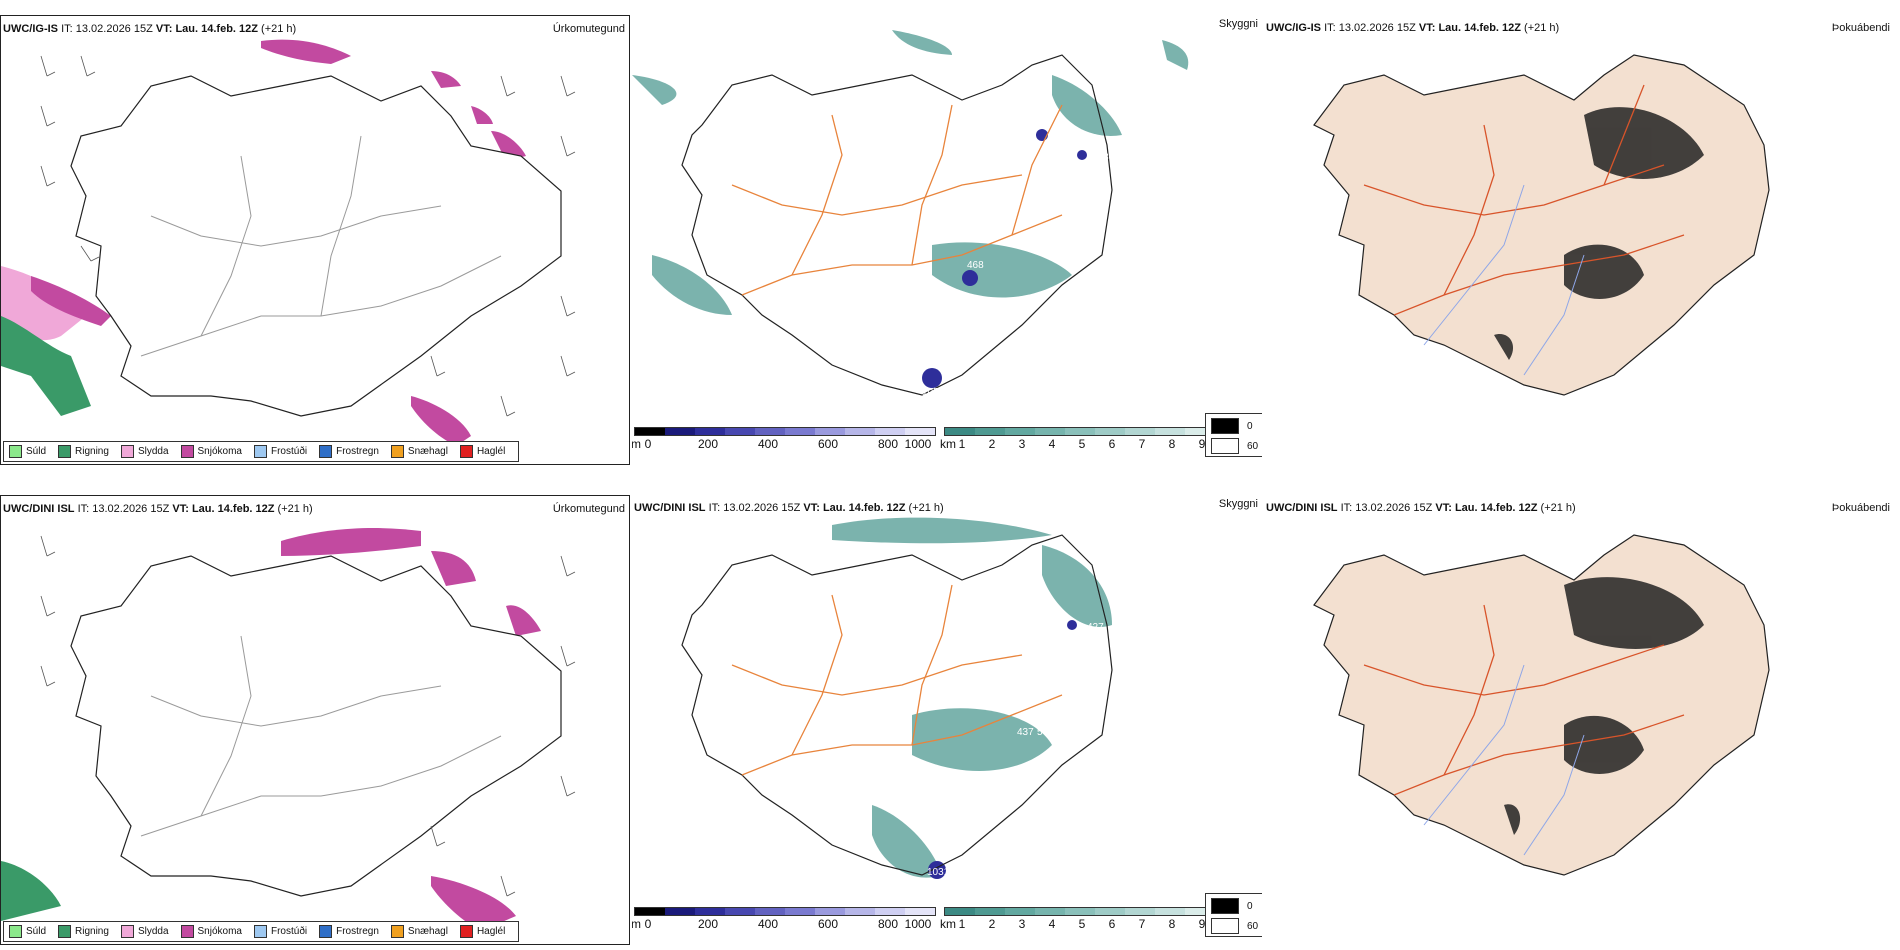 The image size is (1900, 950). I want to click on elevation-label: 1052, so click(933, 392).